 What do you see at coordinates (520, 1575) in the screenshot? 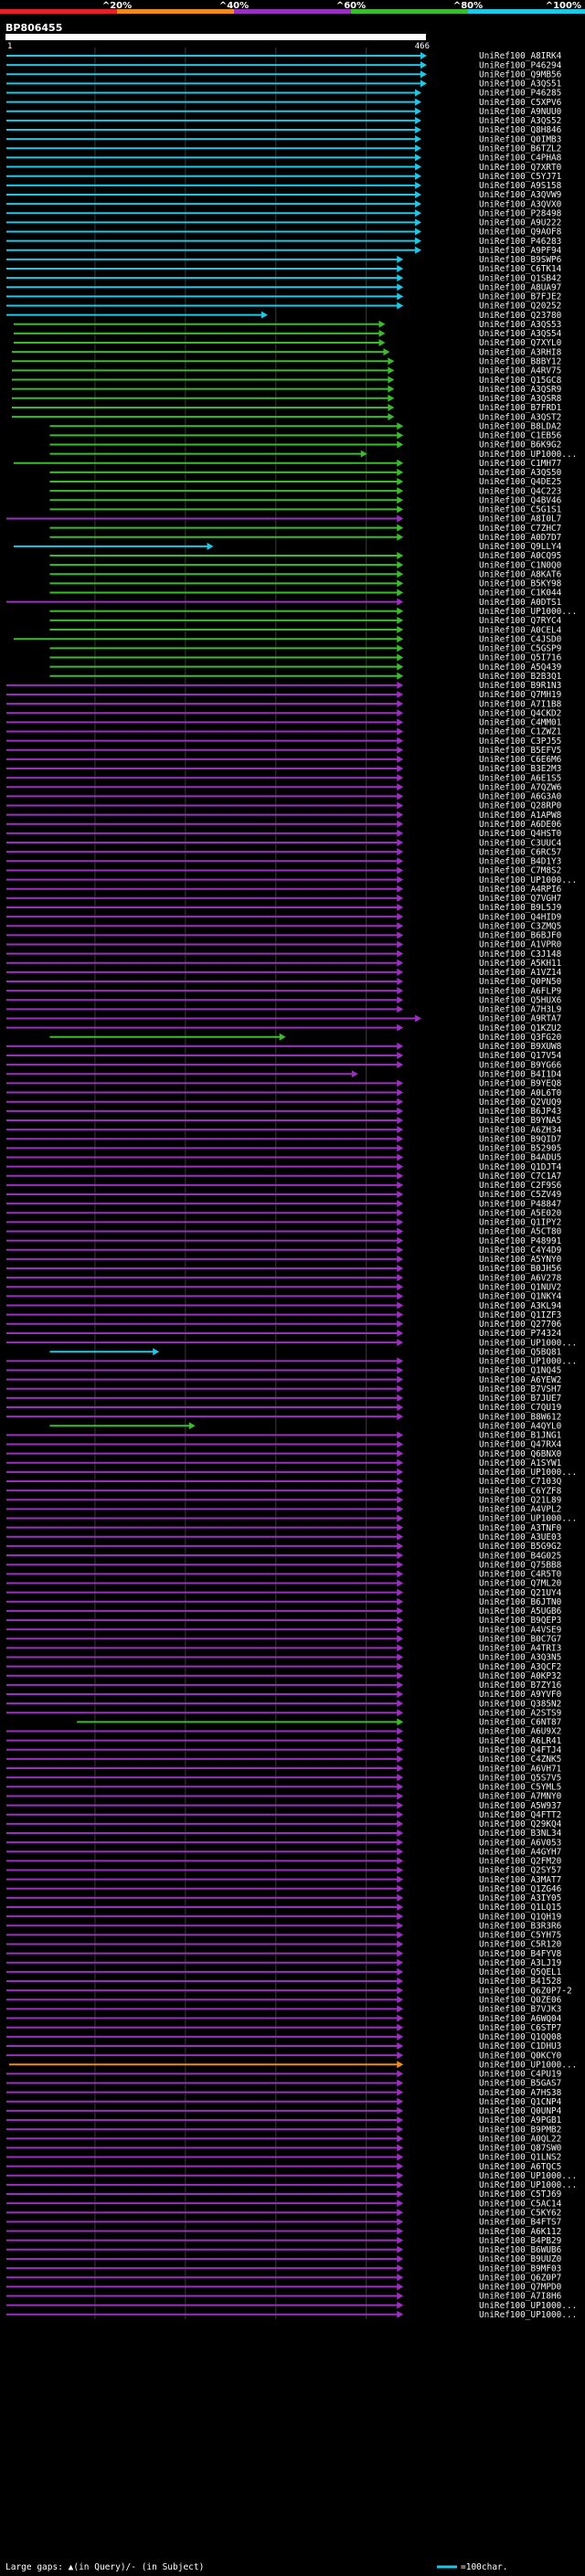
I see `hit-label: UniRef100_C4R5T0` at bounding box center [520, 1575].